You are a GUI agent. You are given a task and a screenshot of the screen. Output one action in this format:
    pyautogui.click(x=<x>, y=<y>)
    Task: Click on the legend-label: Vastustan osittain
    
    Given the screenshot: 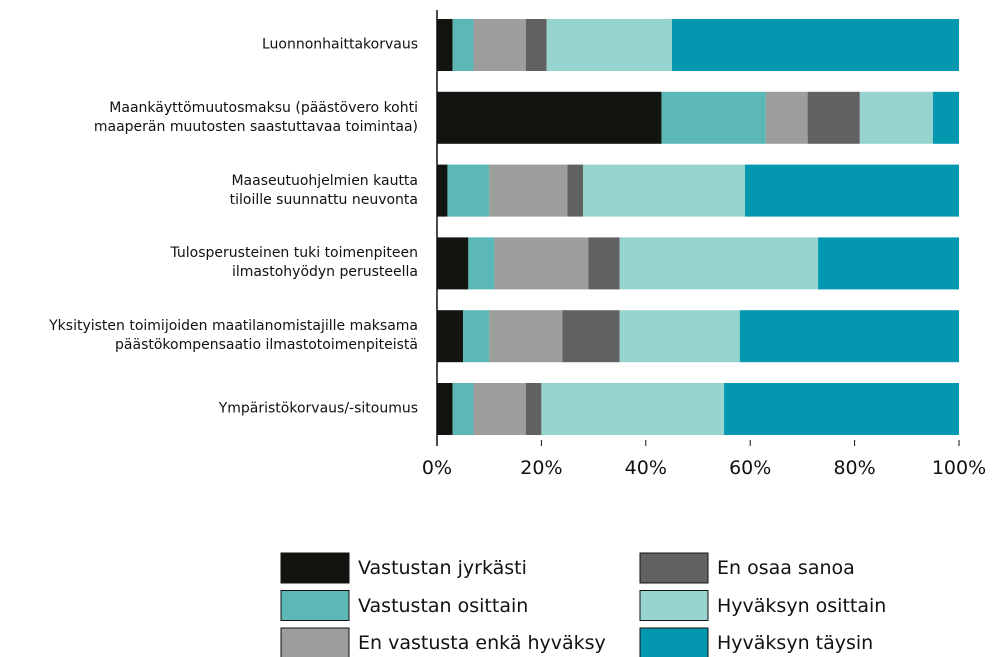 What is the action you would take?
    pyautogui.click(x=443, y=605)
    